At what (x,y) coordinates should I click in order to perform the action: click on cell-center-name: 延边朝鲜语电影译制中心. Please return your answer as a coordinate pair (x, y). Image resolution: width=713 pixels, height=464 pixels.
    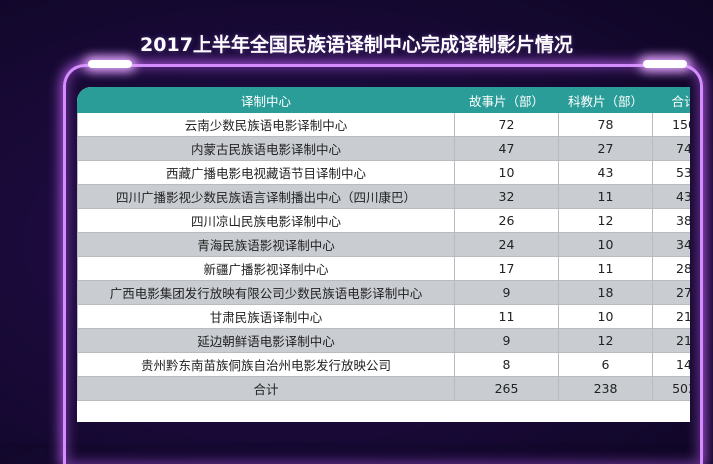
    Looking at the image, I should click on (266, 340).